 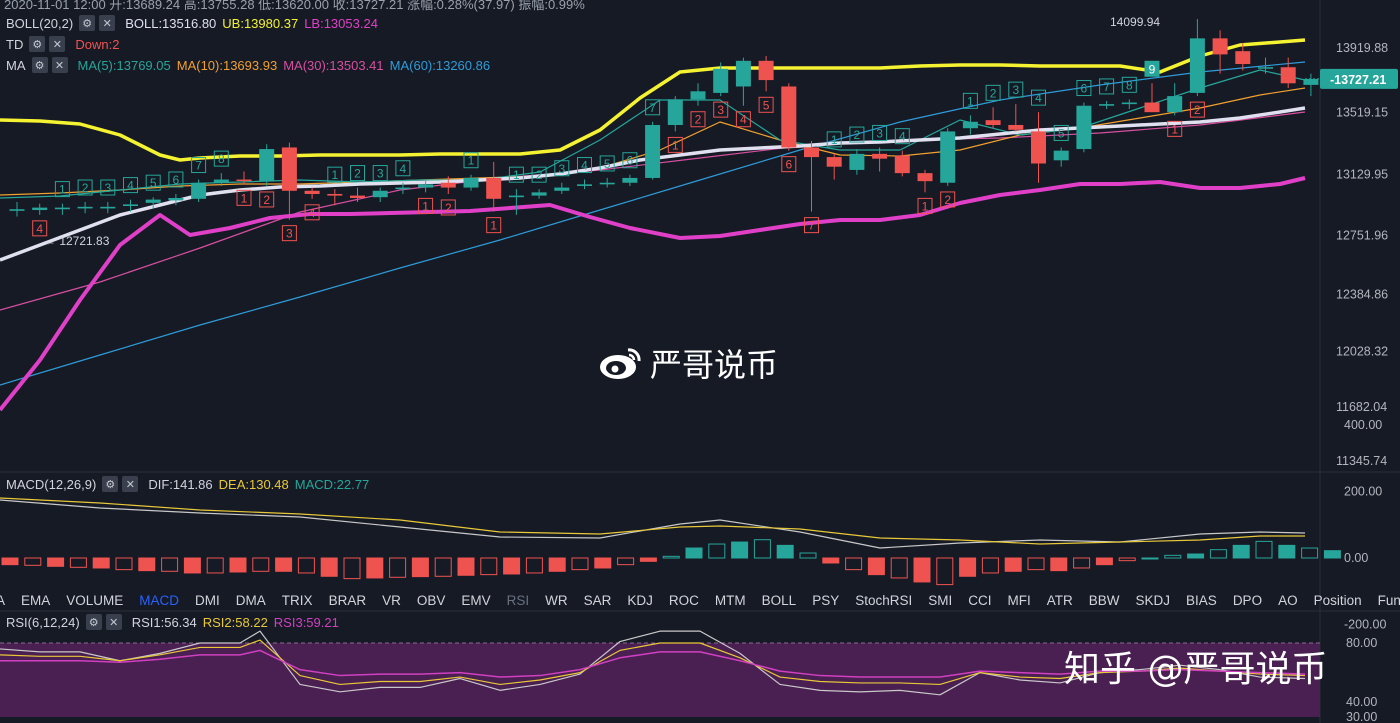 What do you see at coordinates (1247, 600) in the screenshot?
I see `tab-dpo: DPO` at bounding box center [1247, 600].